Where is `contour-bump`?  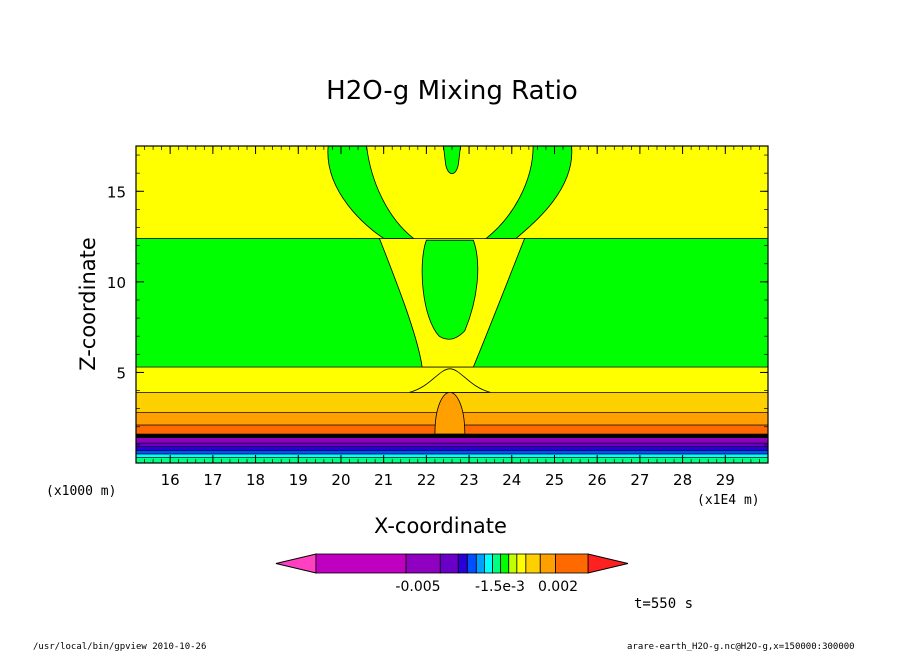
contour-bump is located at coordinates (450, 380).